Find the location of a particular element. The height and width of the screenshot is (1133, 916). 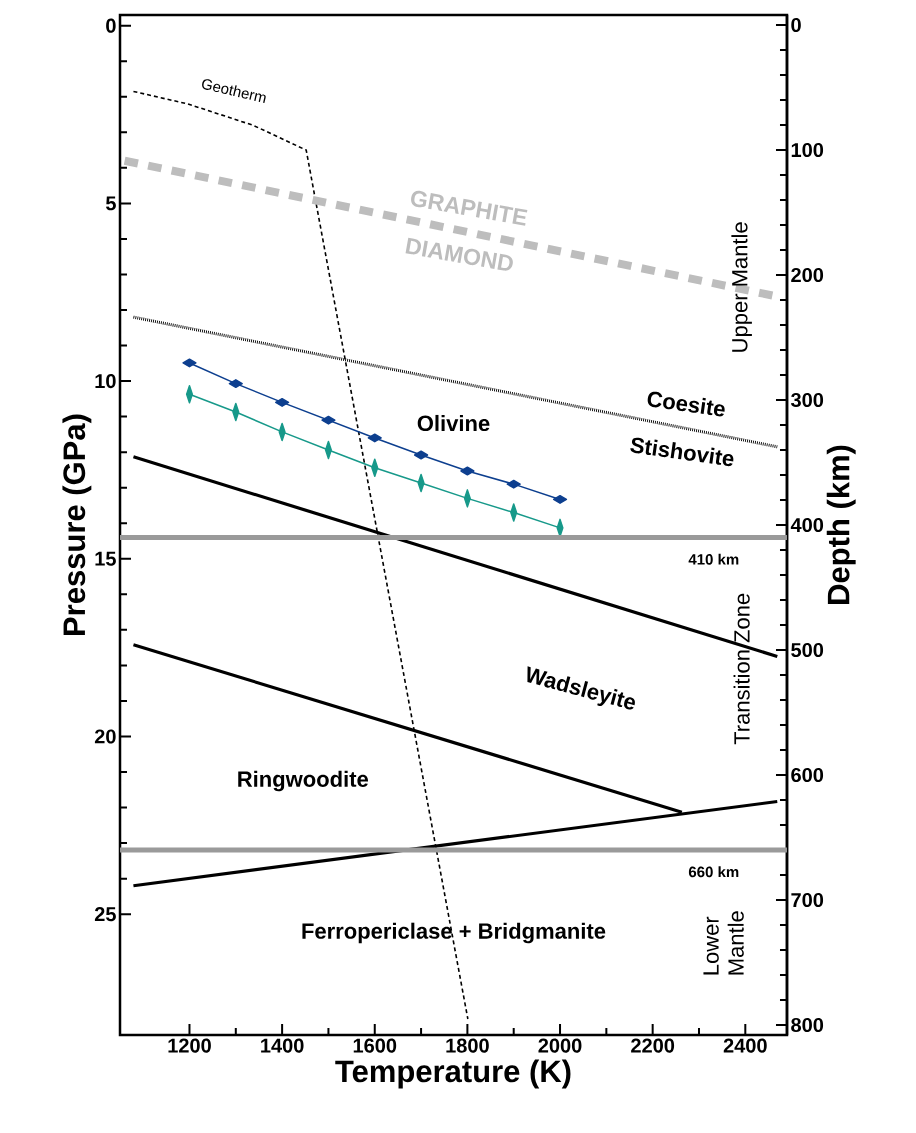

y2-tick-label: 700 is located at coordinates (807, 900).